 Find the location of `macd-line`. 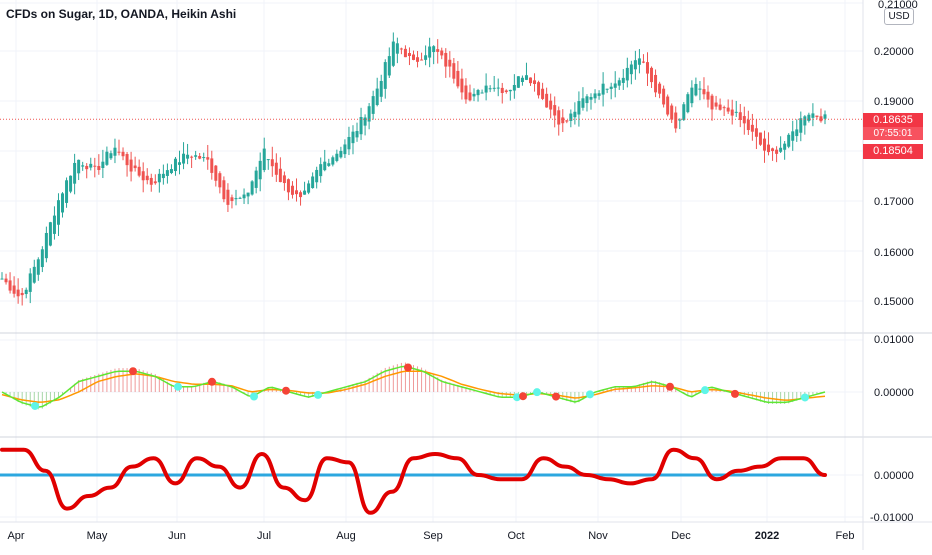

macd-line is located at coordinates (413, 386).